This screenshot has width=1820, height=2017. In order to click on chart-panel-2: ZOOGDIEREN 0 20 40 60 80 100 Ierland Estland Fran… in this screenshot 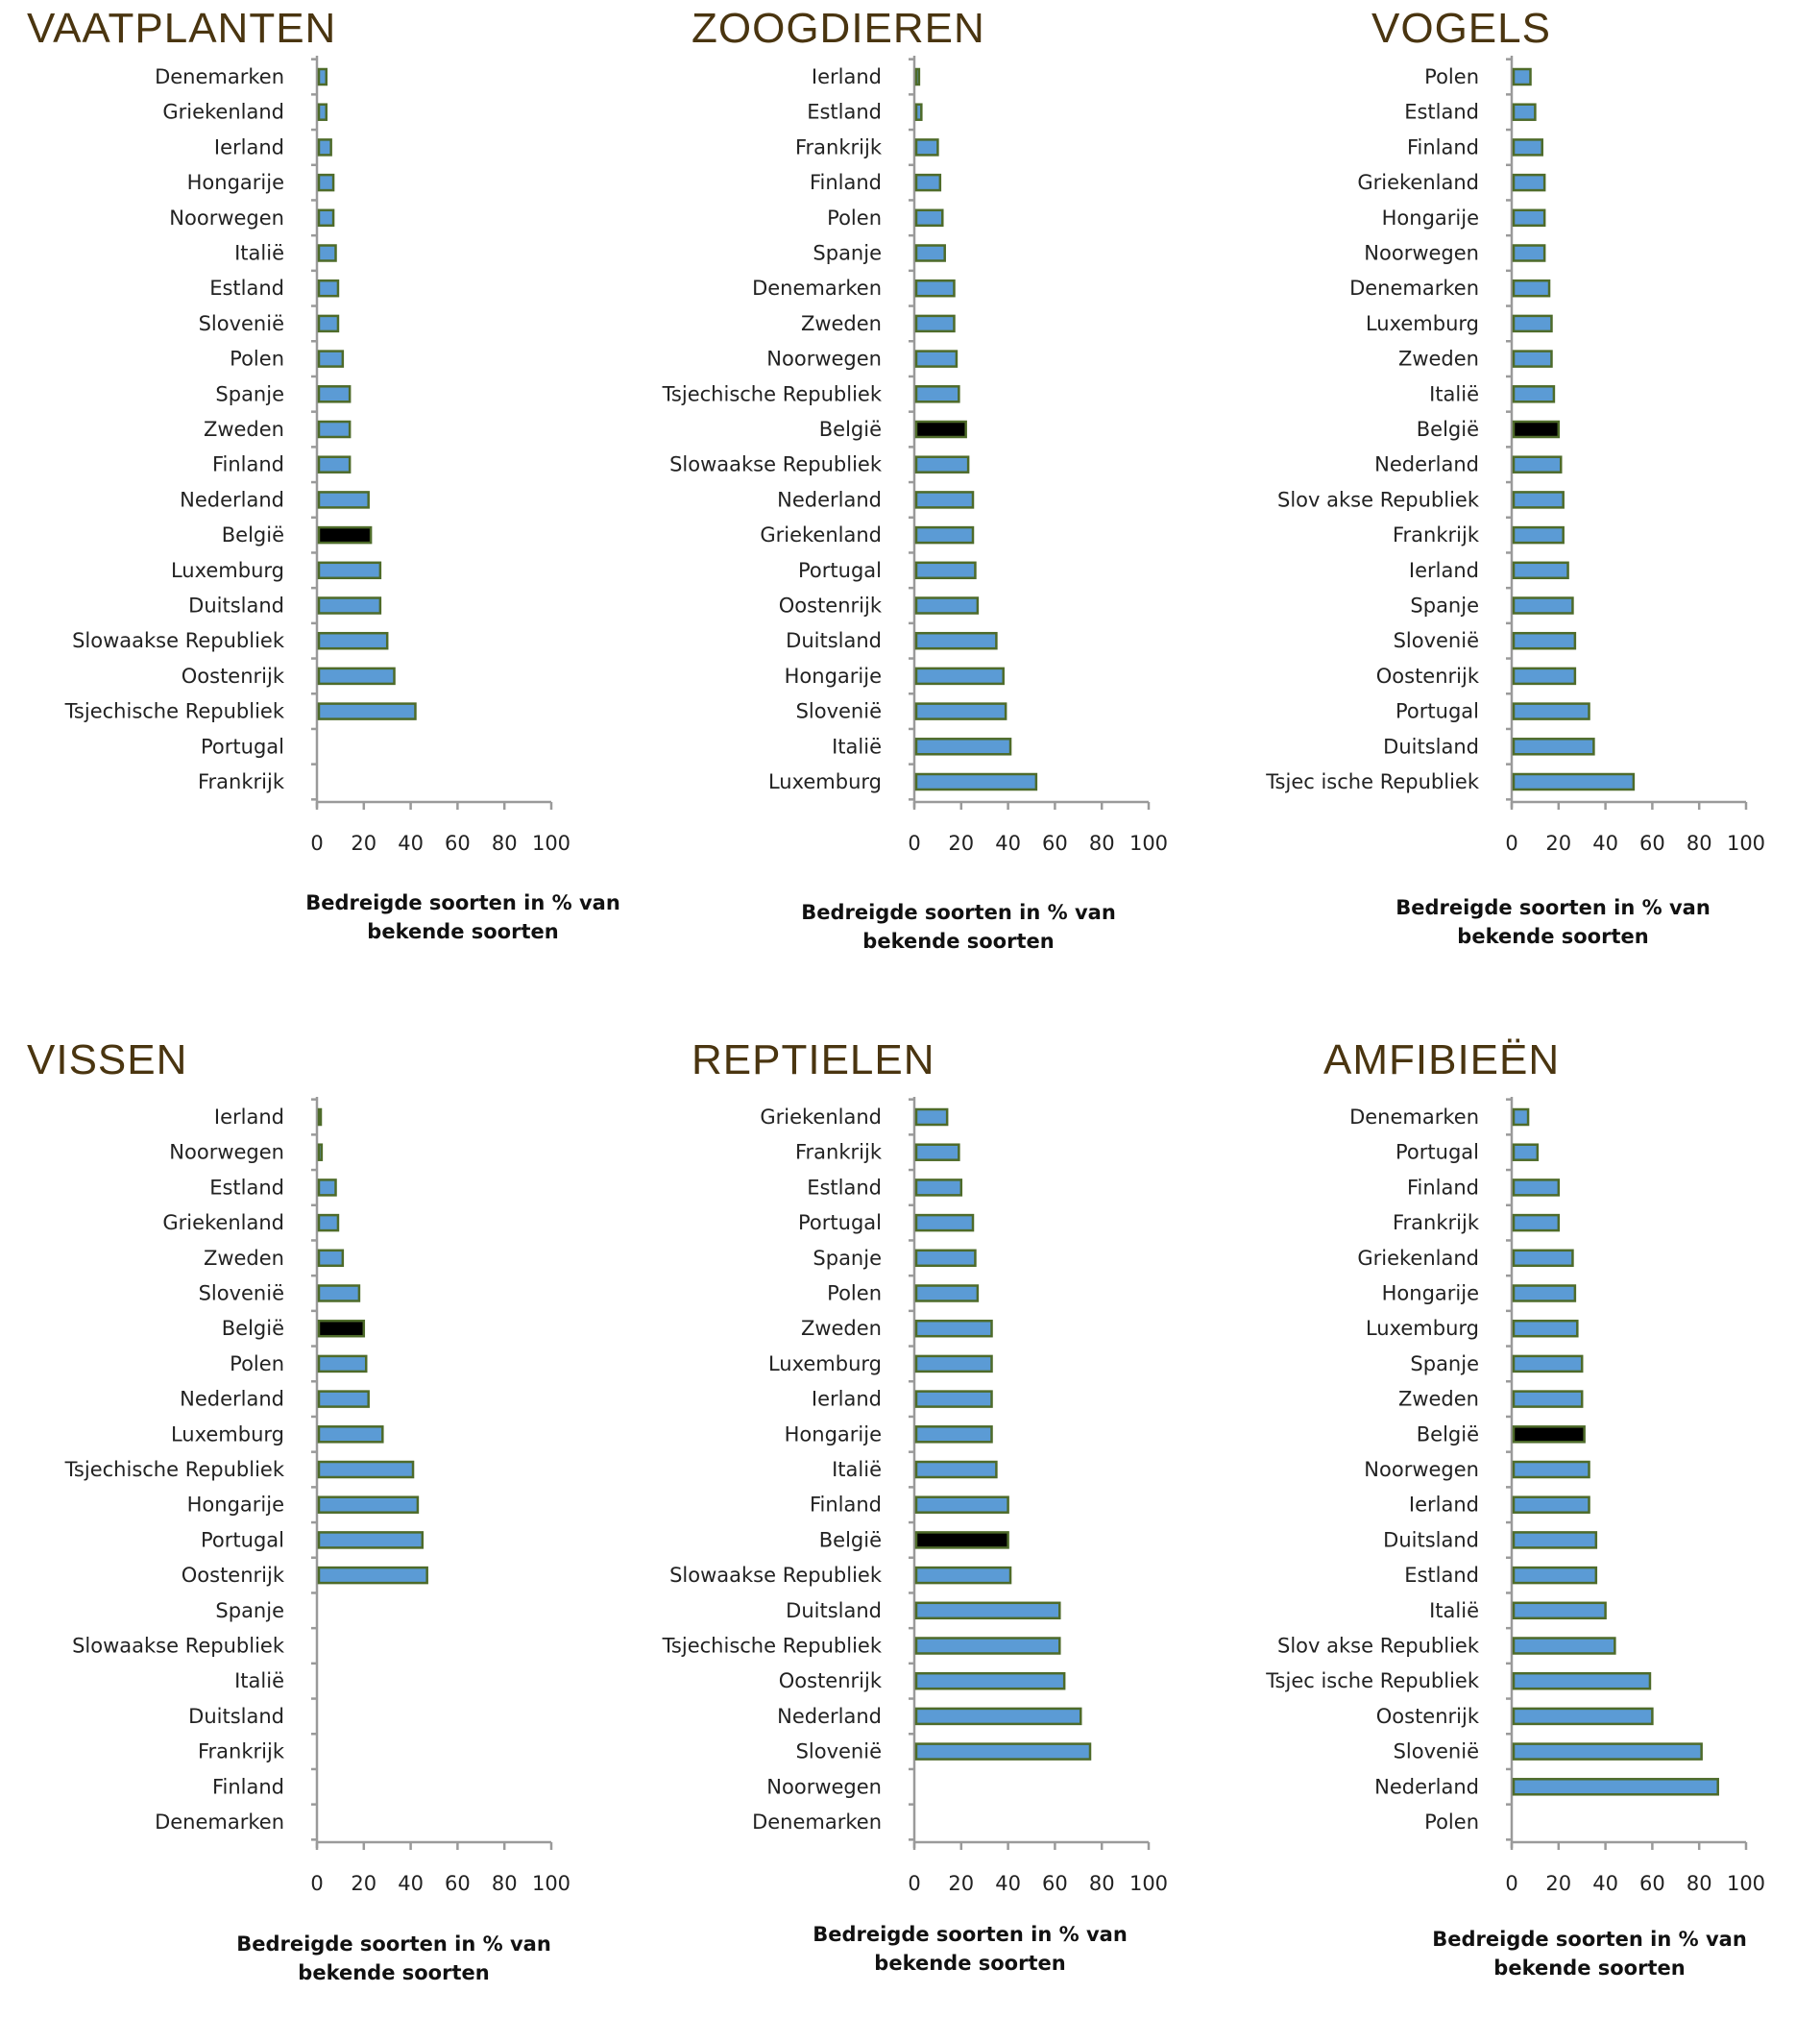, I will do `click(915, 479)`.